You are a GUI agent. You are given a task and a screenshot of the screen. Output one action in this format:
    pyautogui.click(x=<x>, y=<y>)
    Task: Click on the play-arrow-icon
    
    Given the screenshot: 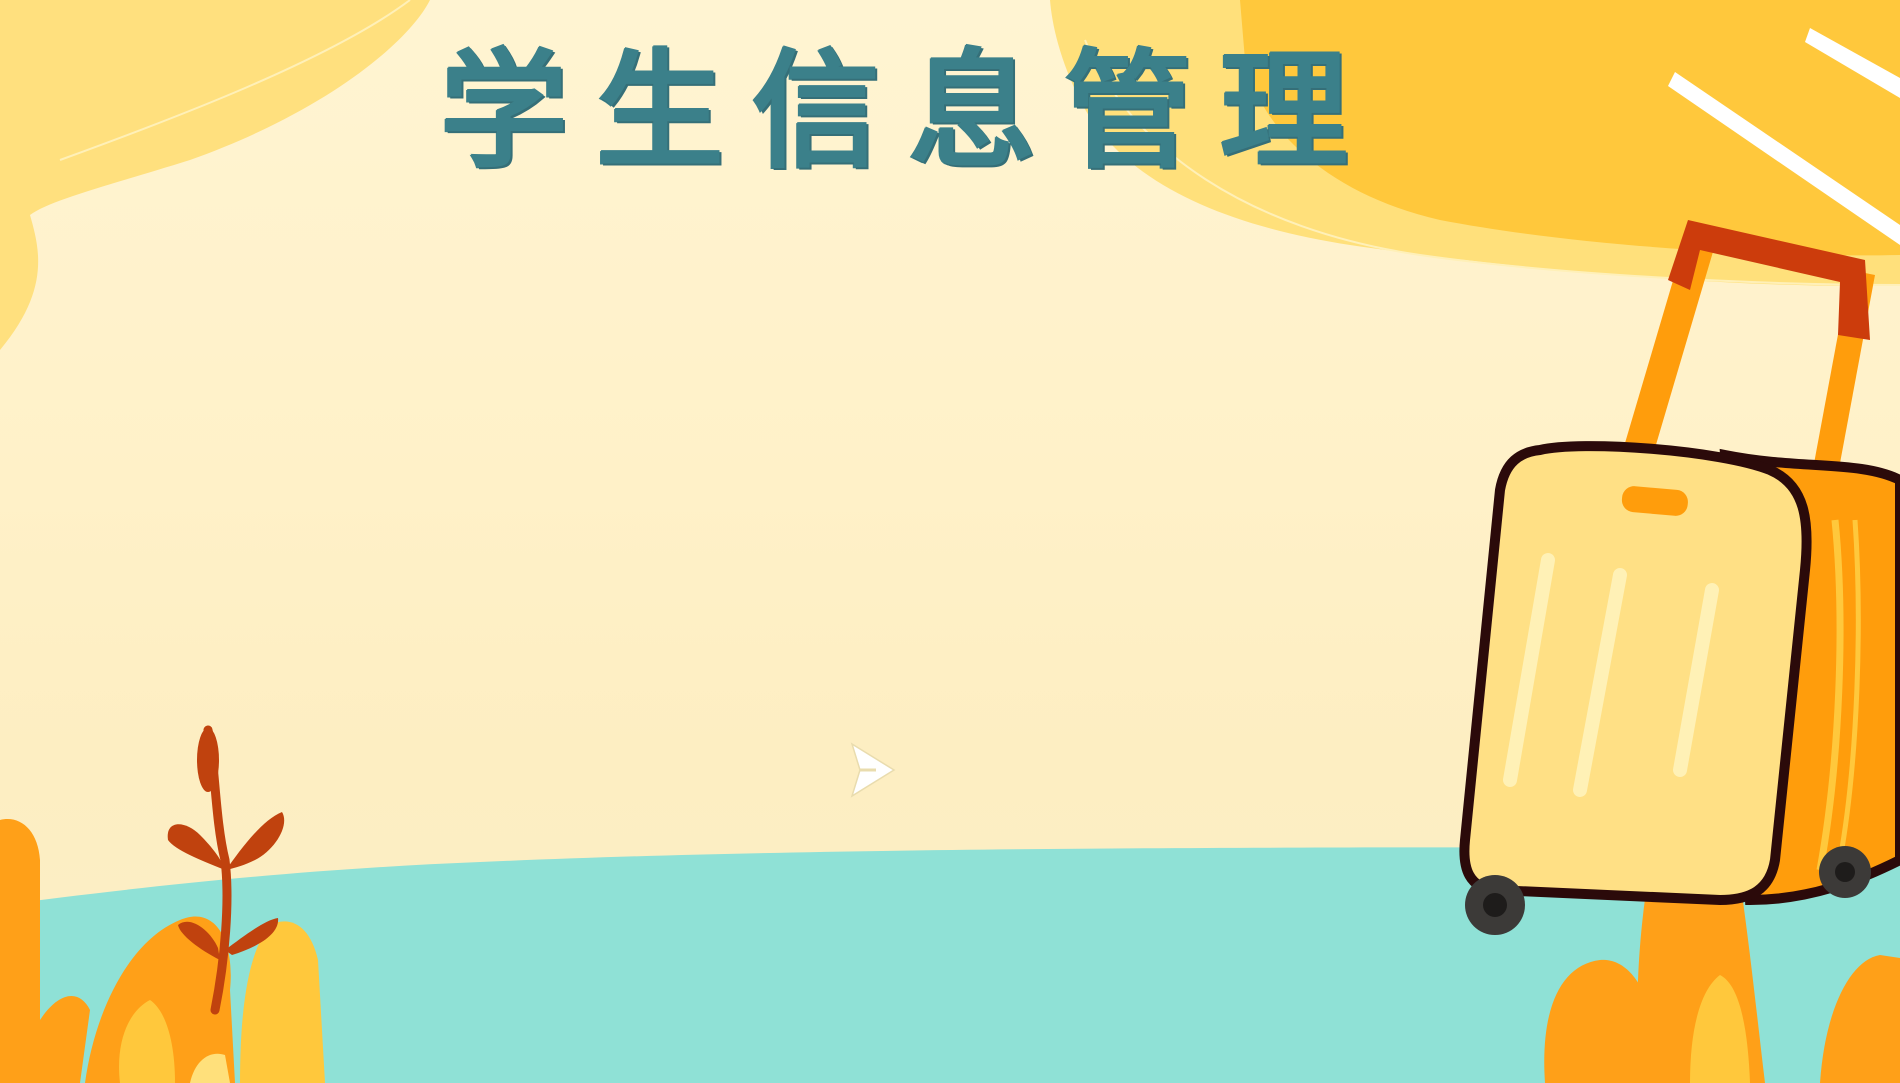 What is the action you would take?
    pyautogui.click(x=873, y=770)
    